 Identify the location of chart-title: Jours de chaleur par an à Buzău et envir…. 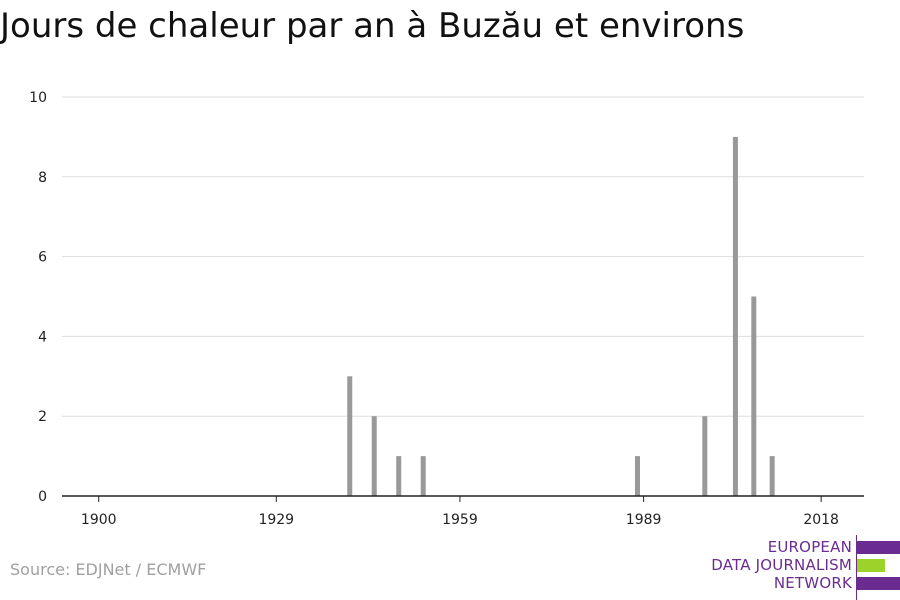
(372, 26).